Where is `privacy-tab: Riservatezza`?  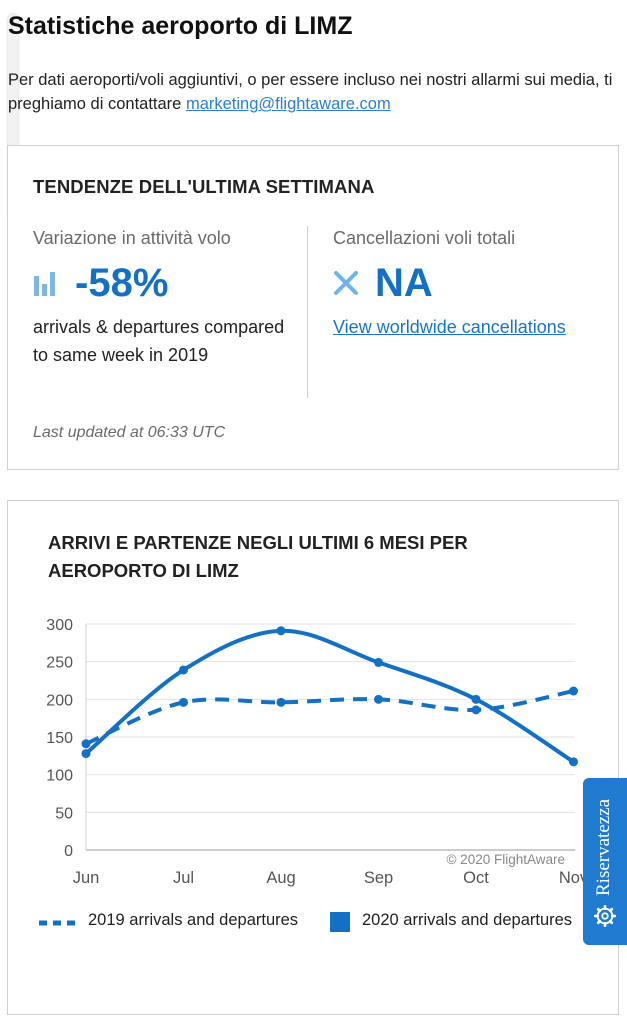 privacy-tab: Riservatezza is located at coordinates (605, 861).